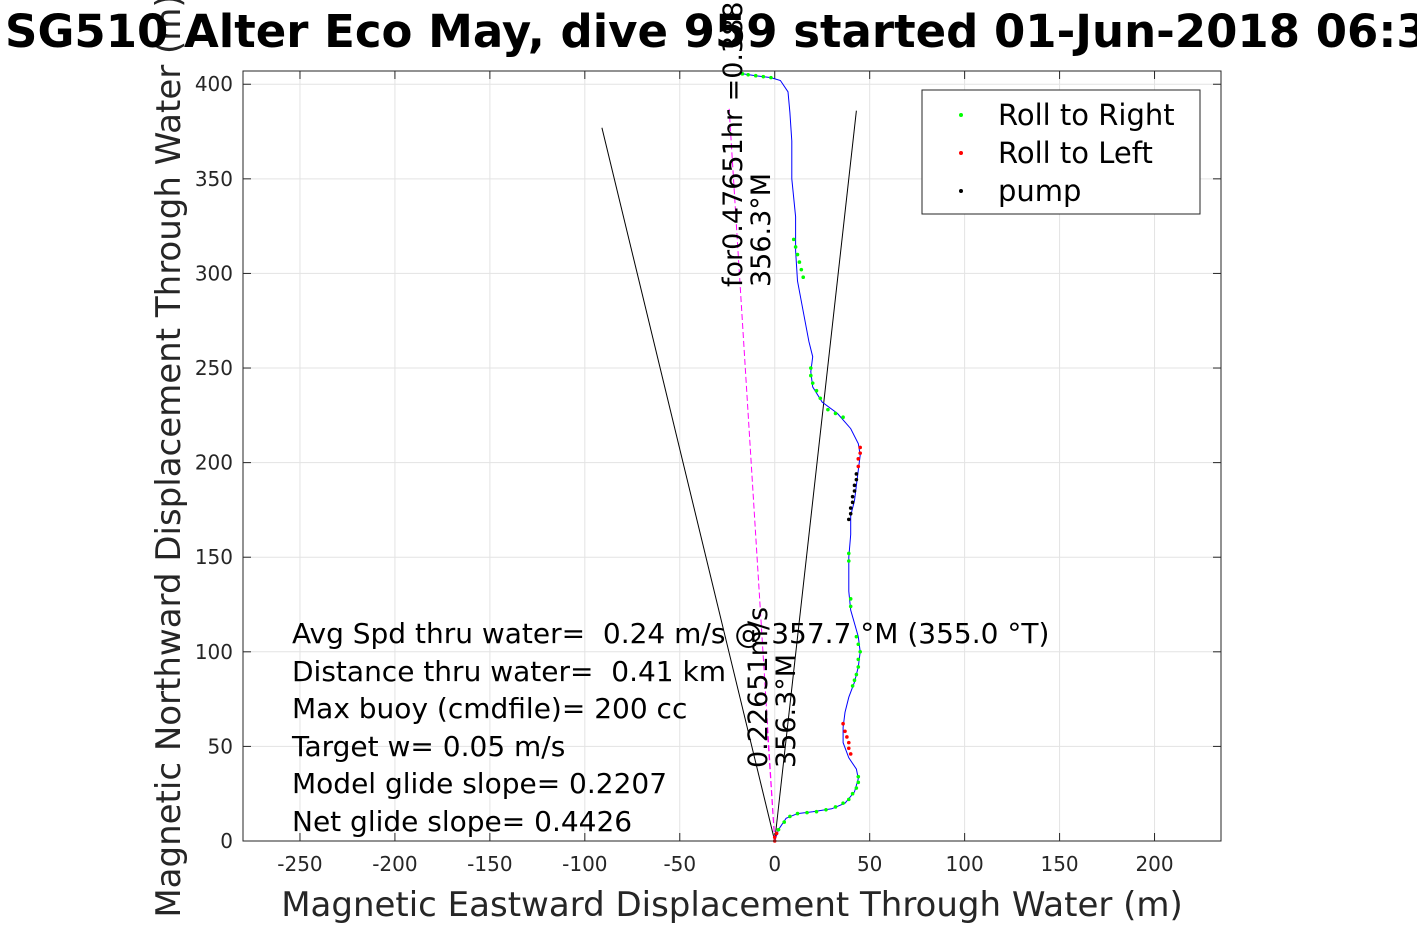 This screenshot has width=1417, height=950. Describe the element at coordinates (462, 821) in the screenshot. I see `stats-line-6: Net glide slope= 0.4426` at that location.